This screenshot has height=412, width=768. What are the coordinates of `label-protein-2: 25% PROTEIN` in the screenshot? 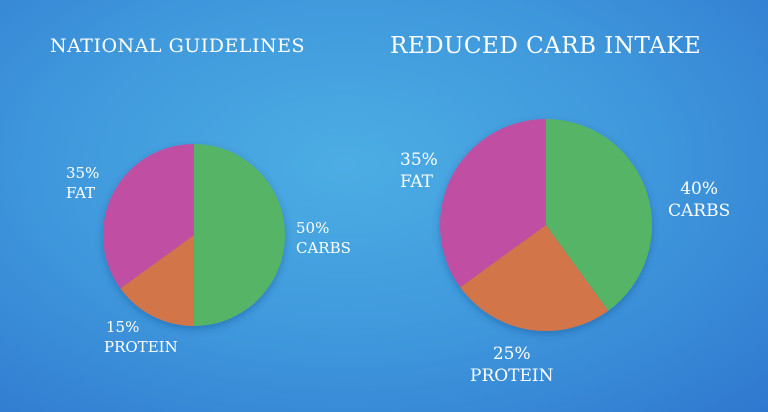 It's located at (512, 365).